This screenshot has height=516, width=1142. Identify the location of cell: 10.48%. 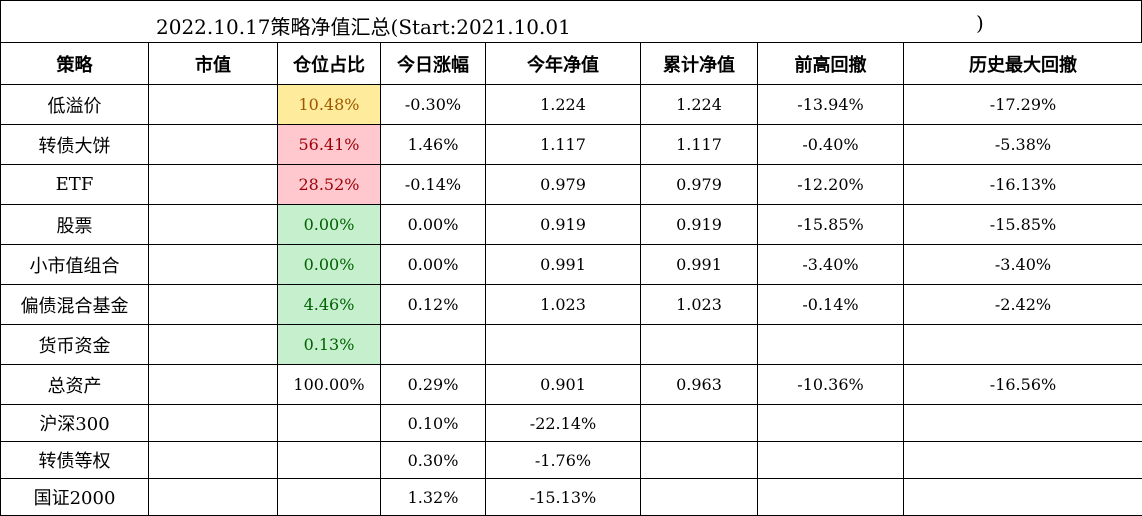
(329, 104).